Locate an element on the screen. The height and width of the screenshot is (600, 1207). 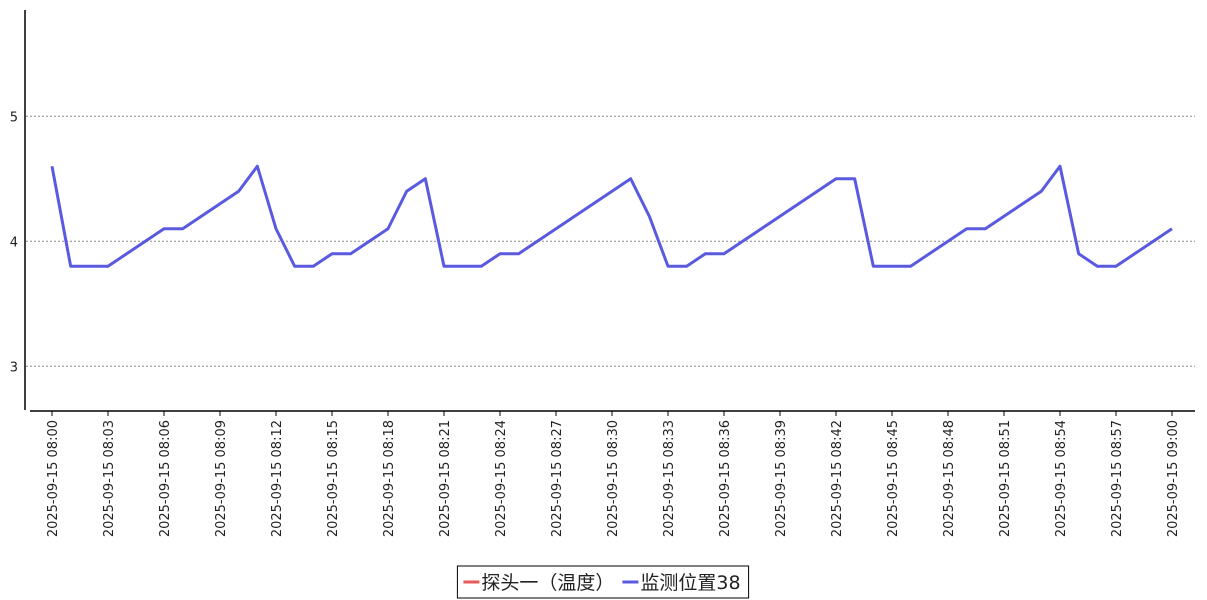
x-tick-label: 2025-09-15 08:48 is located at coordinates (949, 478).